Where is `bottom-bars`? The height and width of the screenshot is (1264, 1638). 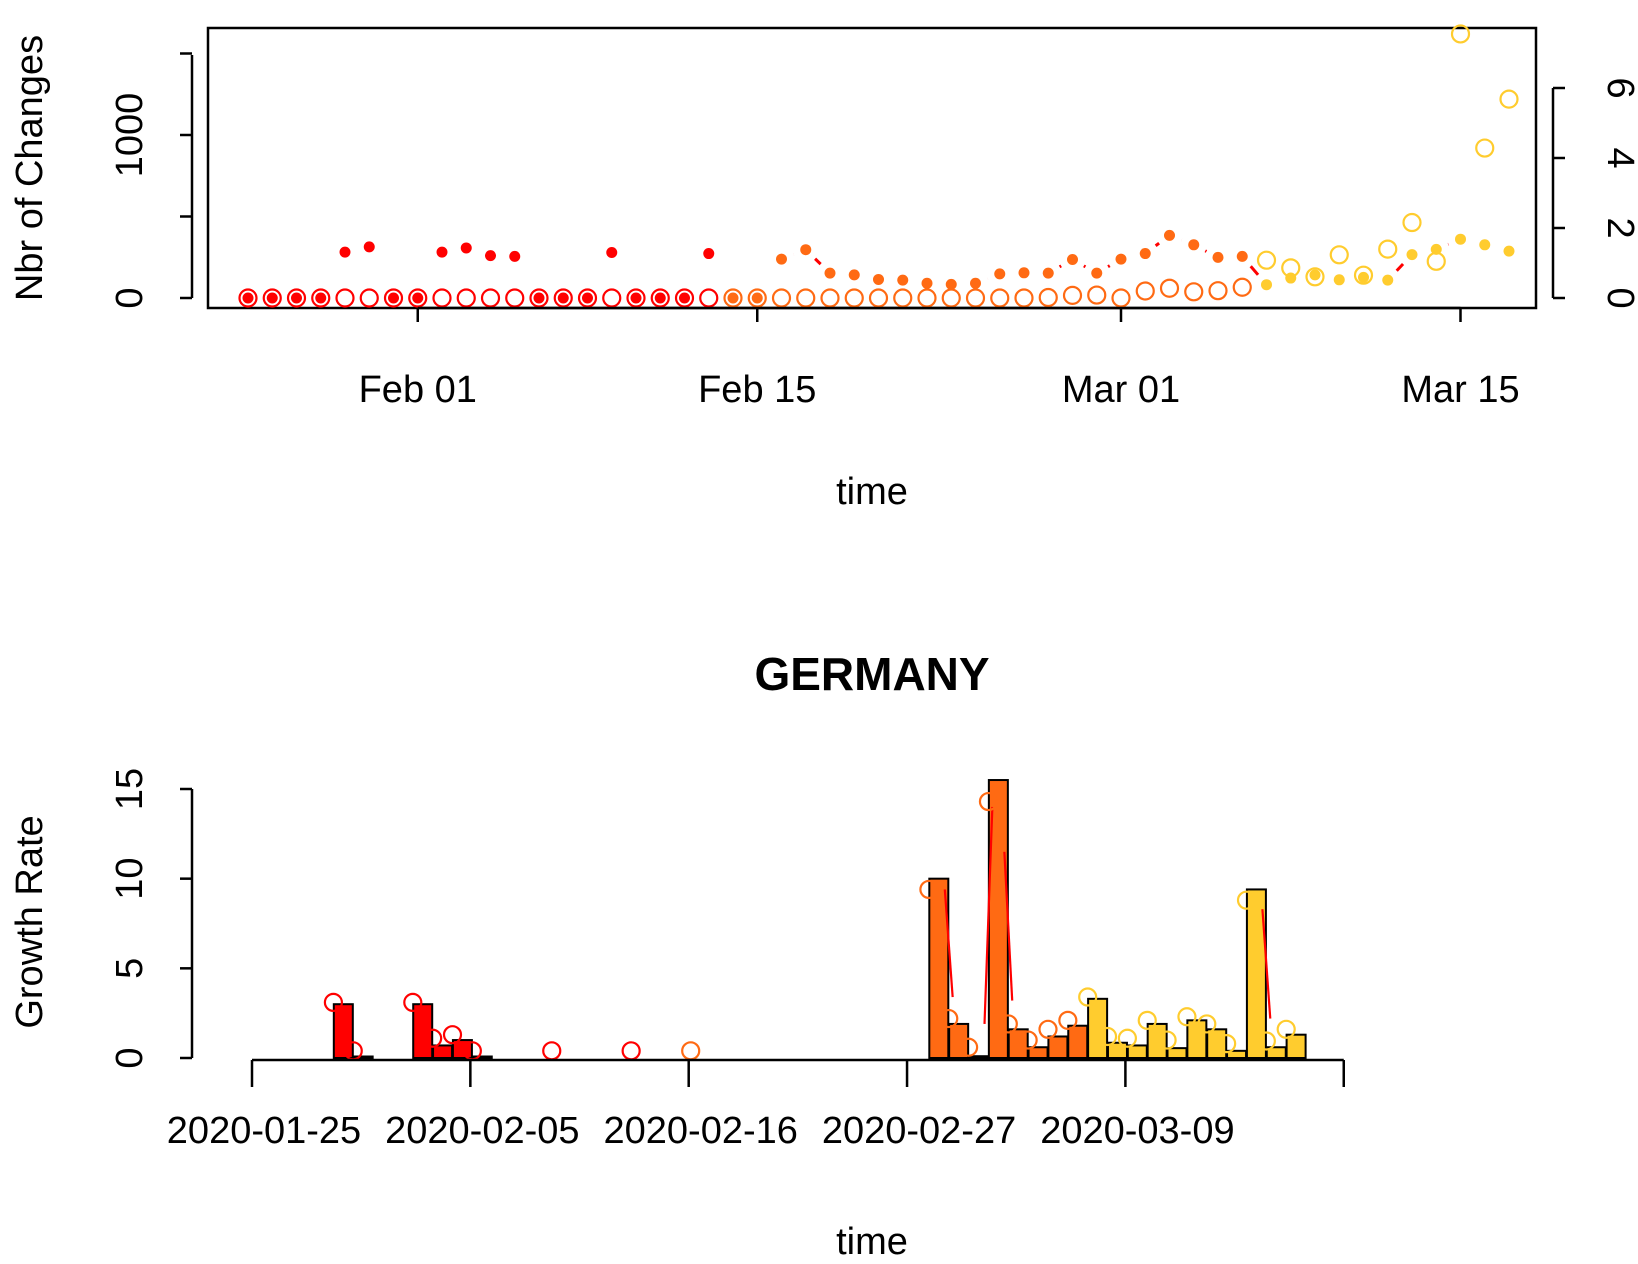 bottom-bars is located at coordinates (819, 919).